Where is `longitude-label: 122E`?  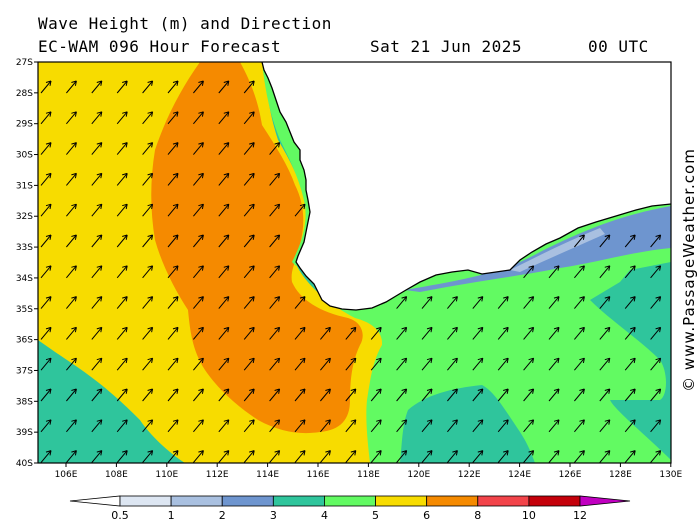
longitude-label: 122E is located at coordinates (469, 475).